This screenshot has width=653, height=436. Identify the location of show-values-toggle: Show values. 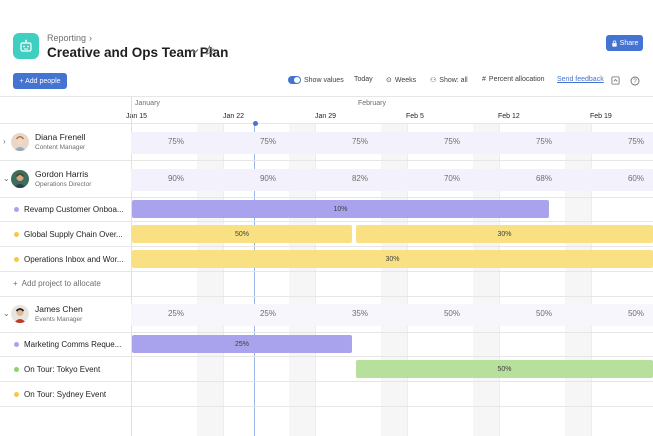
(316, 80).